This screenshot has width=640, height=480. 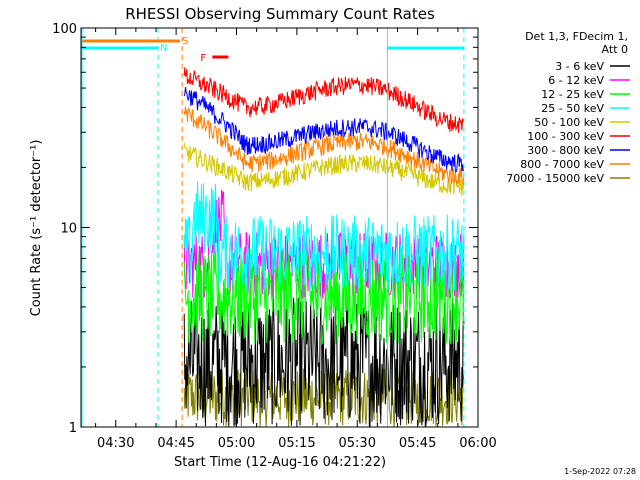 I want to click on legend-label-25-50-kev: 25 - 50 keV, so click(x=572, y=108).